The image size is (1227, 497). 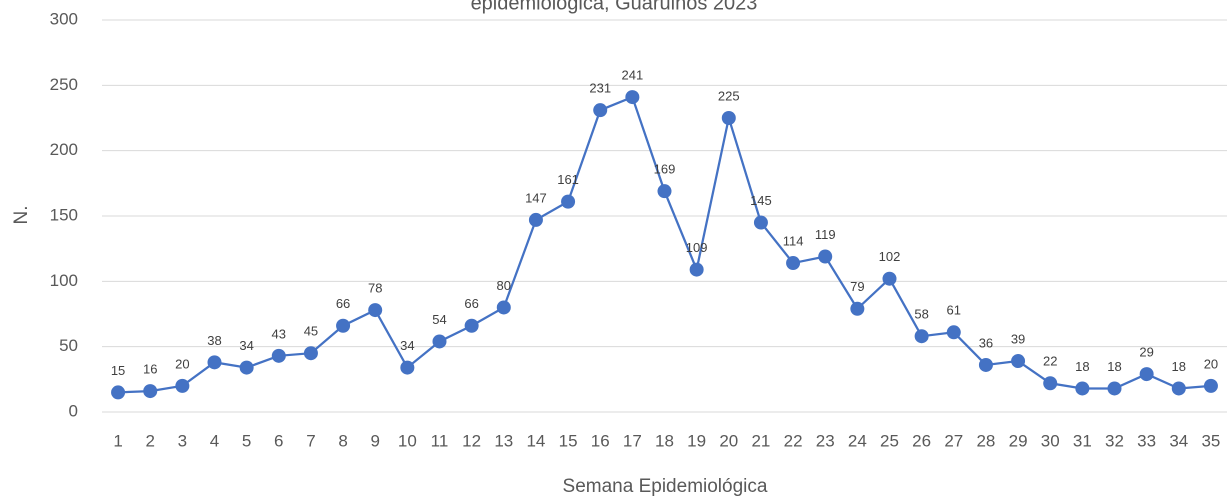 What do you see at coordinates (1018, 440) in the screenshot?
I see `x-tick-label: 29` at bounding box center [1018, 440].